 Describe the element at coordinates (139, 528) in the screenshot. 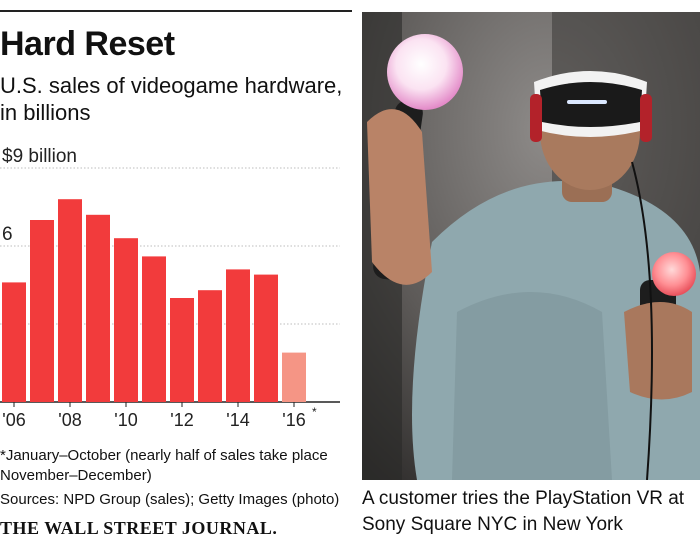

I see `publisher-logo: THE WALL STREET JOURNAL.` at that location.